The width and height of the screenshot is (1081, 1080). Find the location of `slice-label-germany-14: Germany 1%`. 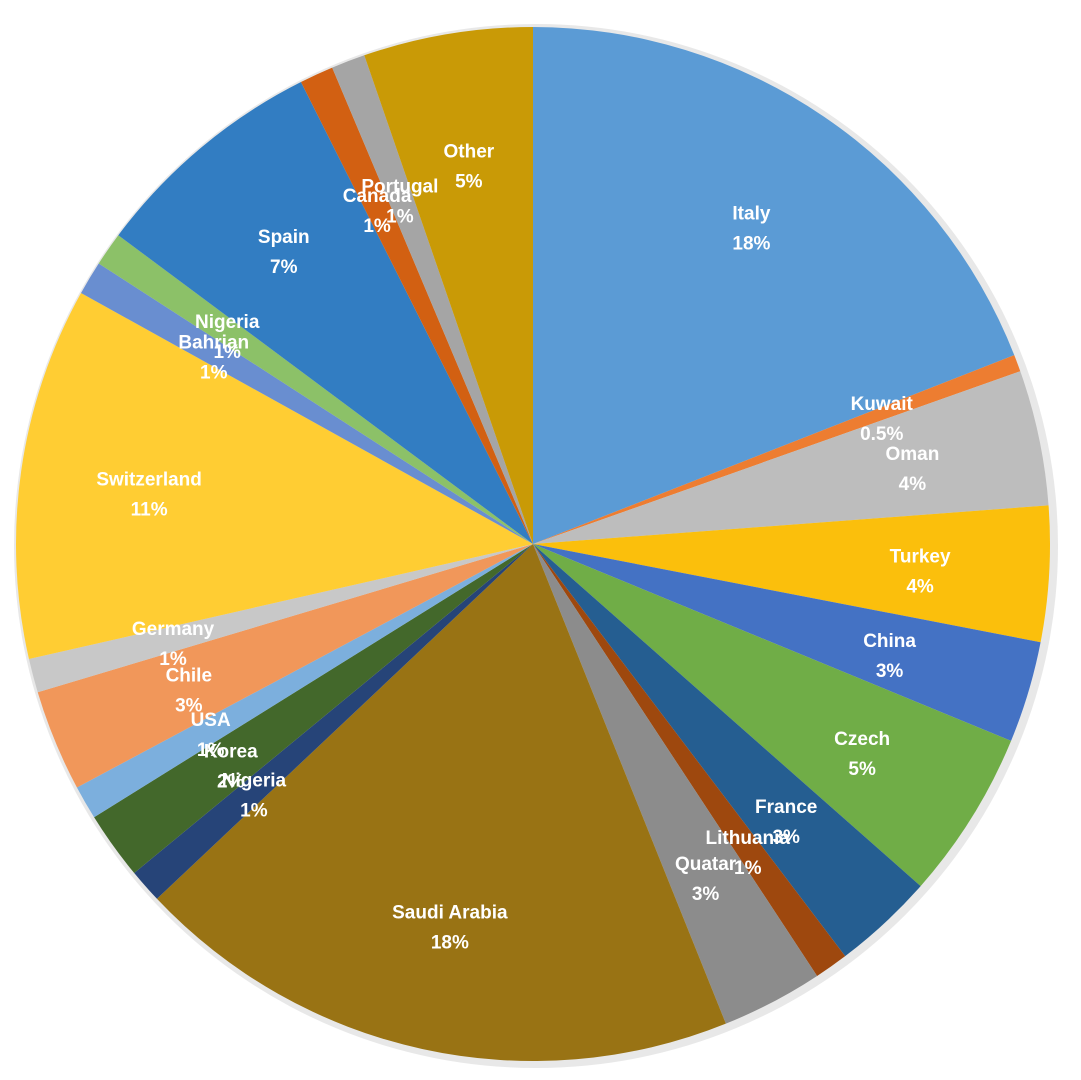

slice-label-germany-14: Germany 1% is located at coordinates (173, 644).